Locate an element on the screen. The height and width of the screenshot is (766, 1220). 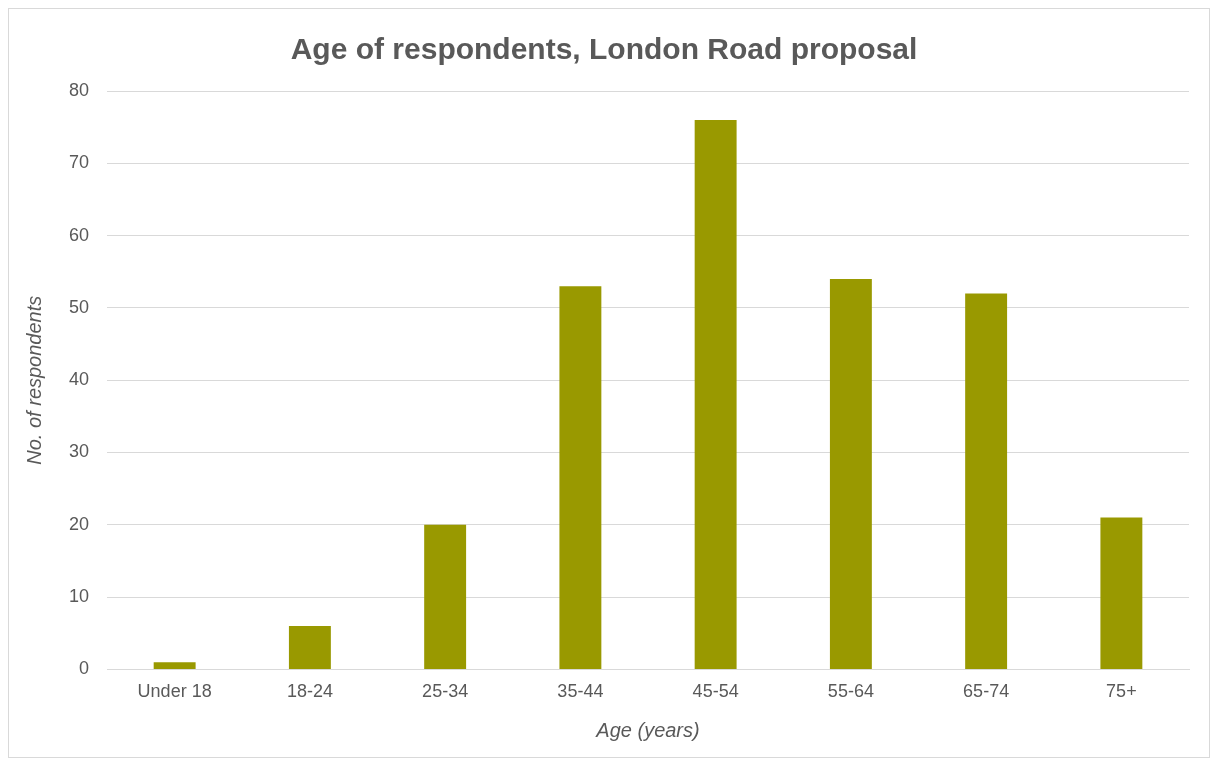
y-tick-label: 50 is located at coordinates (79, 306).